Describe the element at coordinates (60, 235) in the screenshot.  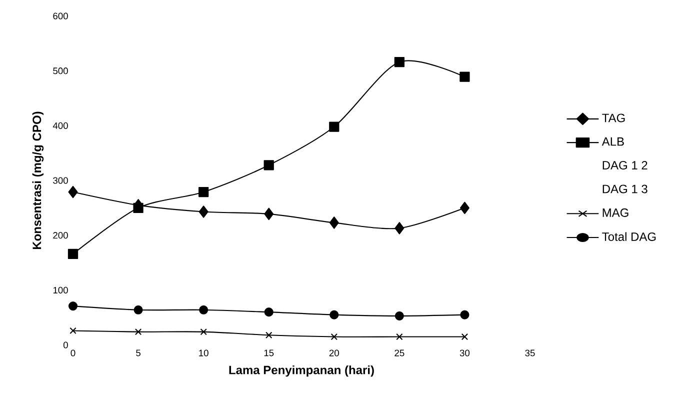
I see `y-tick-label: 200` at that location.